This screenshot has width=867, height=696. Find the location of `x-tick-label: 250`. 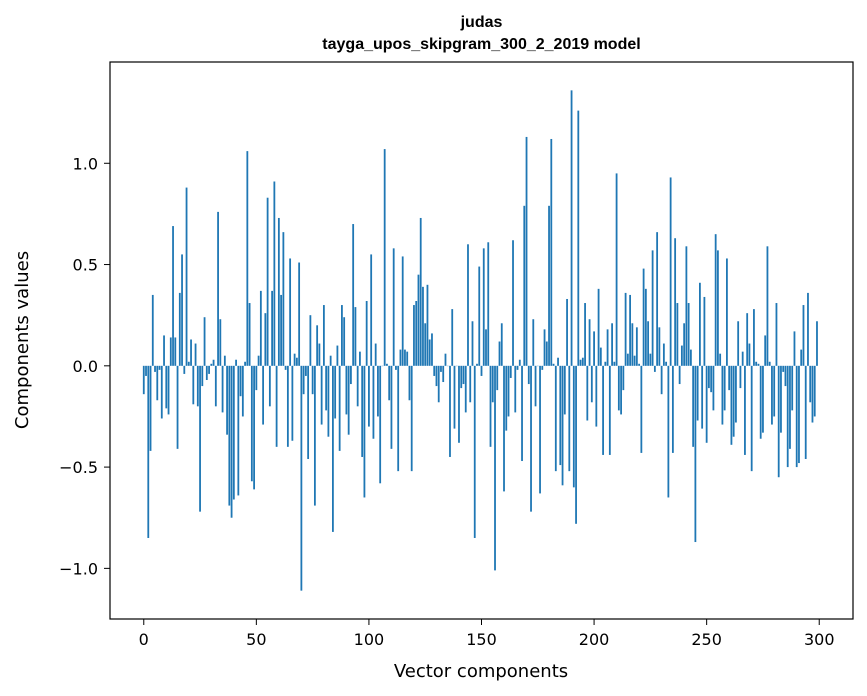

x-tick-label: 250 is located at coordinates (706, 639).